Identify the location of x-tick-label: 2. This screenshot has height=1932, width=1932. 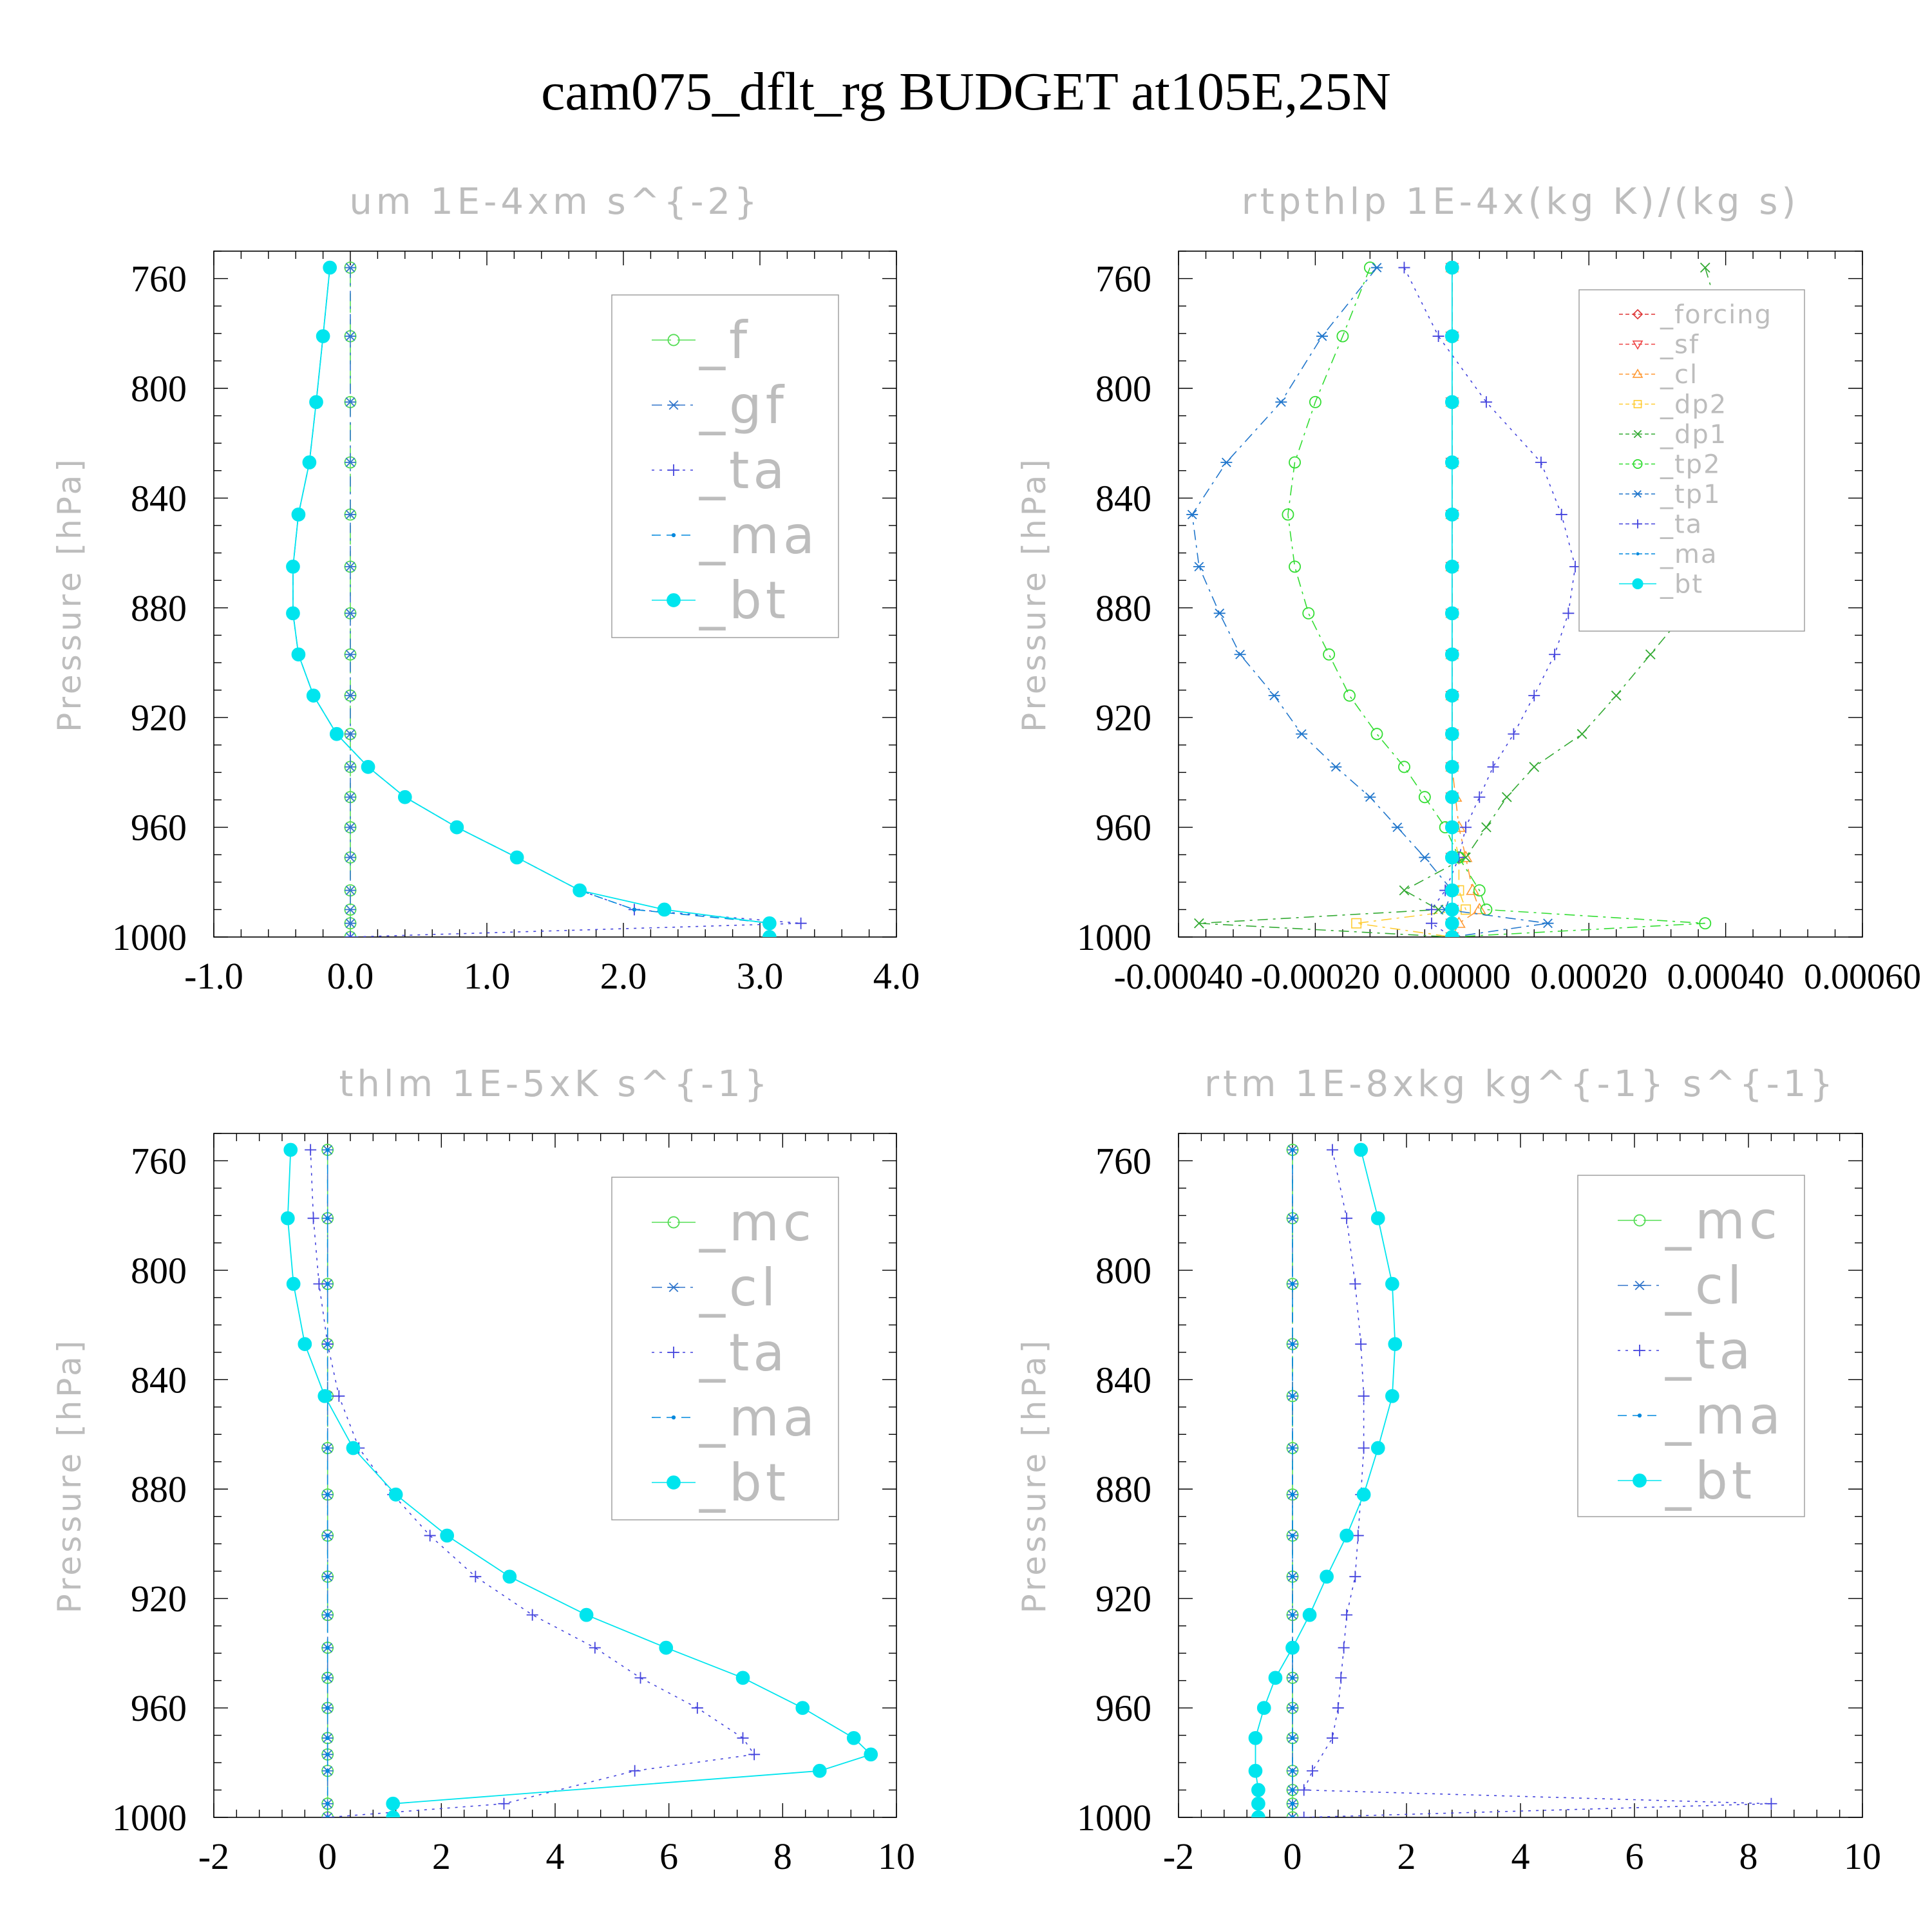
(1407, 1856).